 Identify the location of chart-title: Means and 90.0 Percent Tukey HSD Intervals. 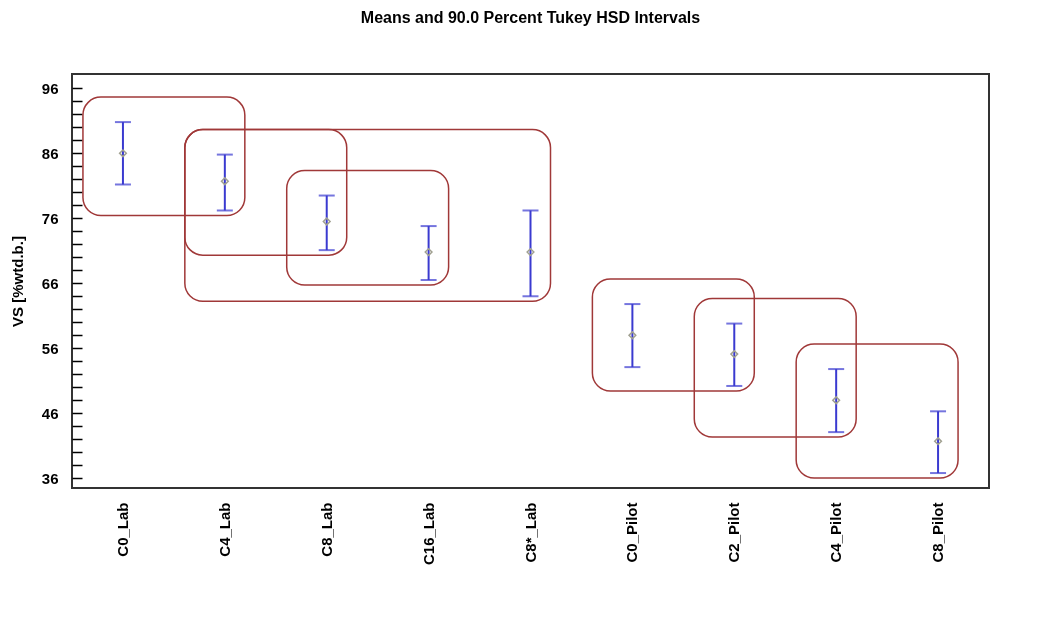
(530, 17).